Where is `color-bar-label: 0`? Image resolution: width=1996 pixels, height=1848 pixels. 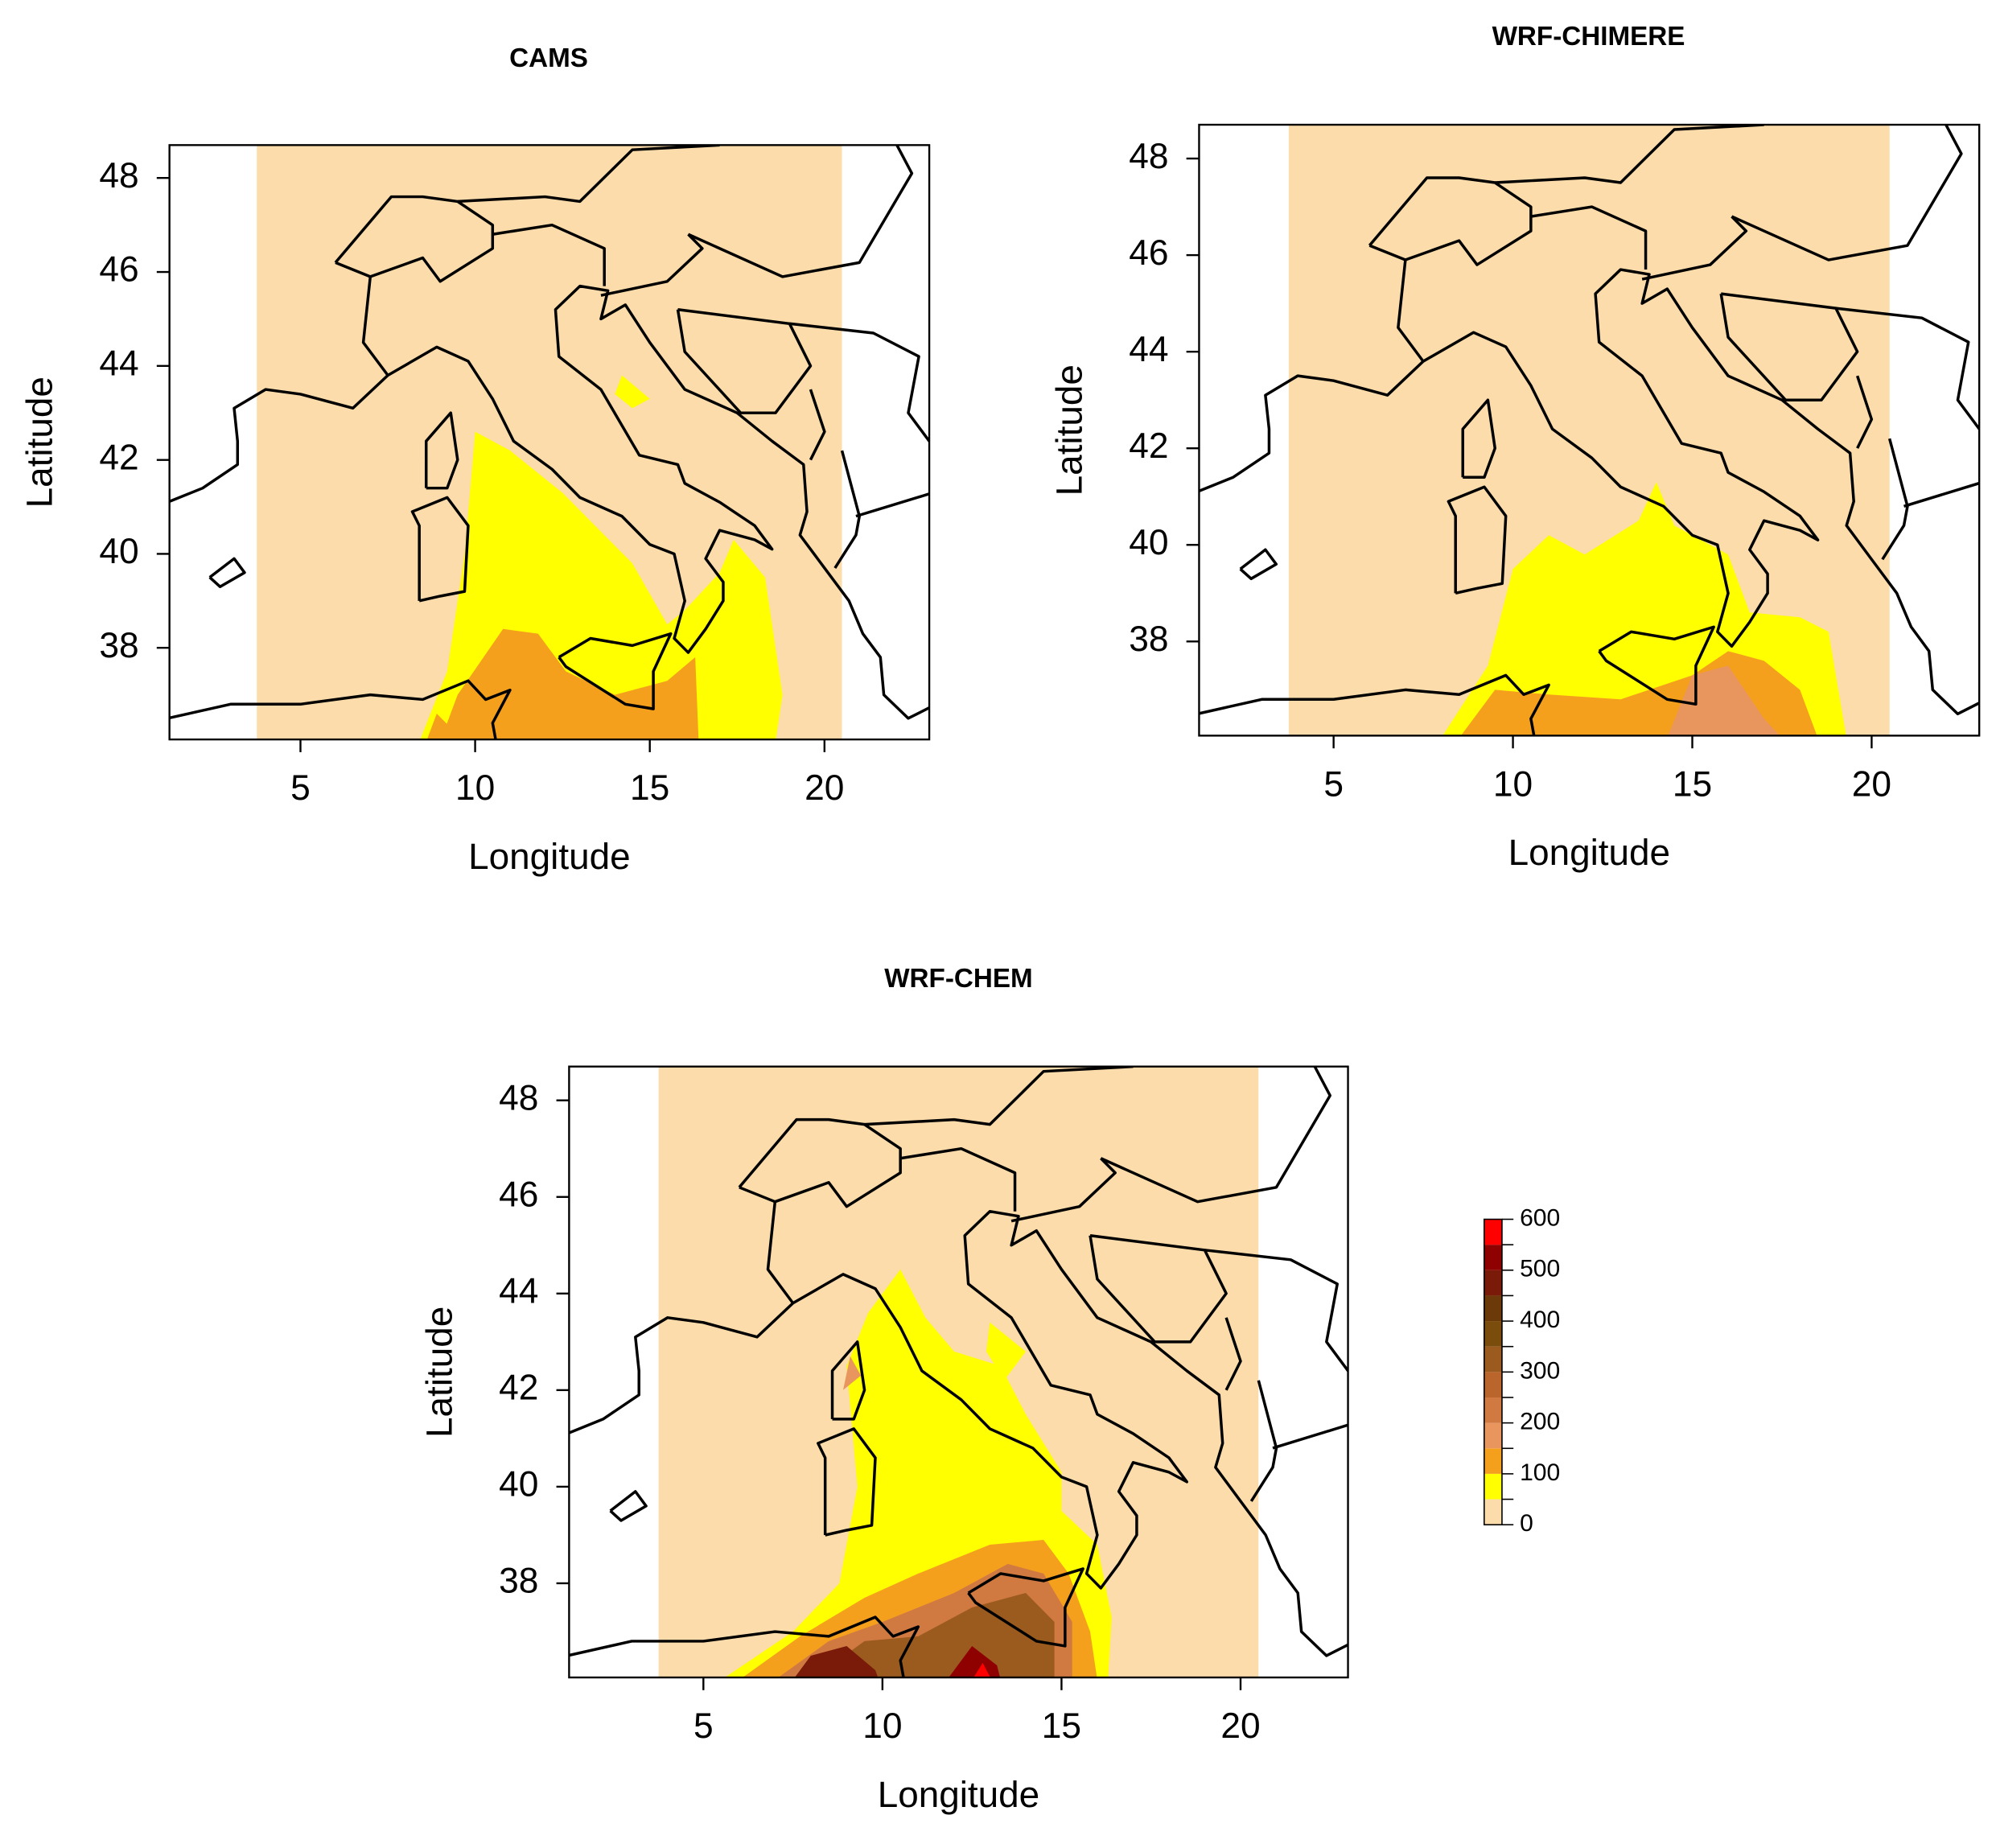
color-bar-label: 0 is located at coordinates (1527, 1523).